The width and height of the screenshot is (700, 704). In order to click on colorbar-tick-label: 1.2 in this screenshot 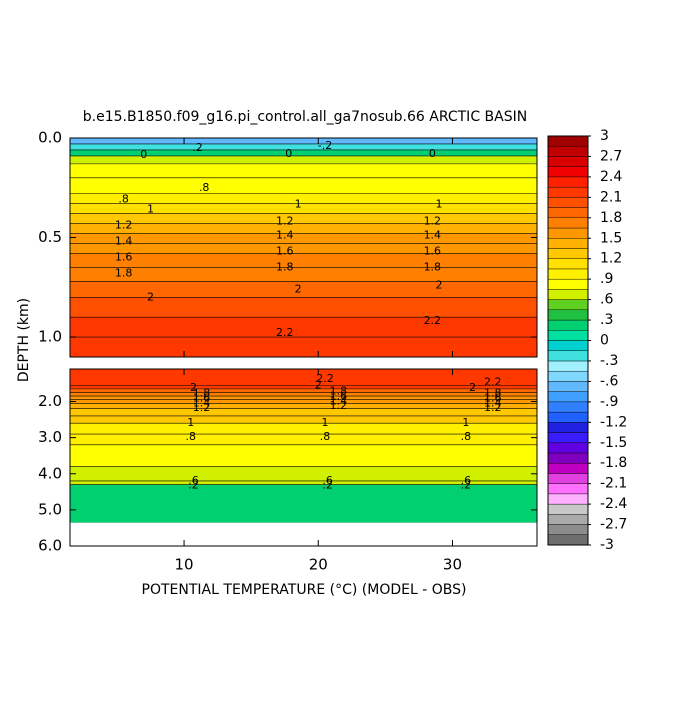, I will do `click(611, 259)`.